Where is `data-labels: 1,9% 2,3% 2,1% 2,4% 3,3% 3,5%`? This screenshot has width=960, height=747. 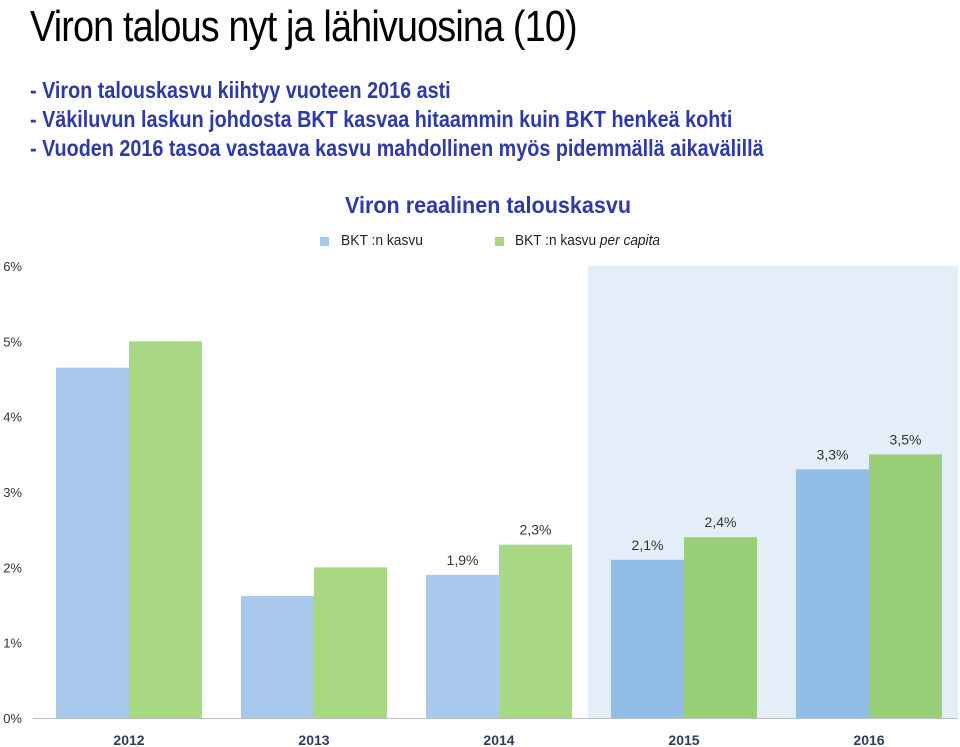
data-labels: 1,9% 2,3% 2,1% 2,4% 3,3% 3,5% is located at coordinates (684, 499).